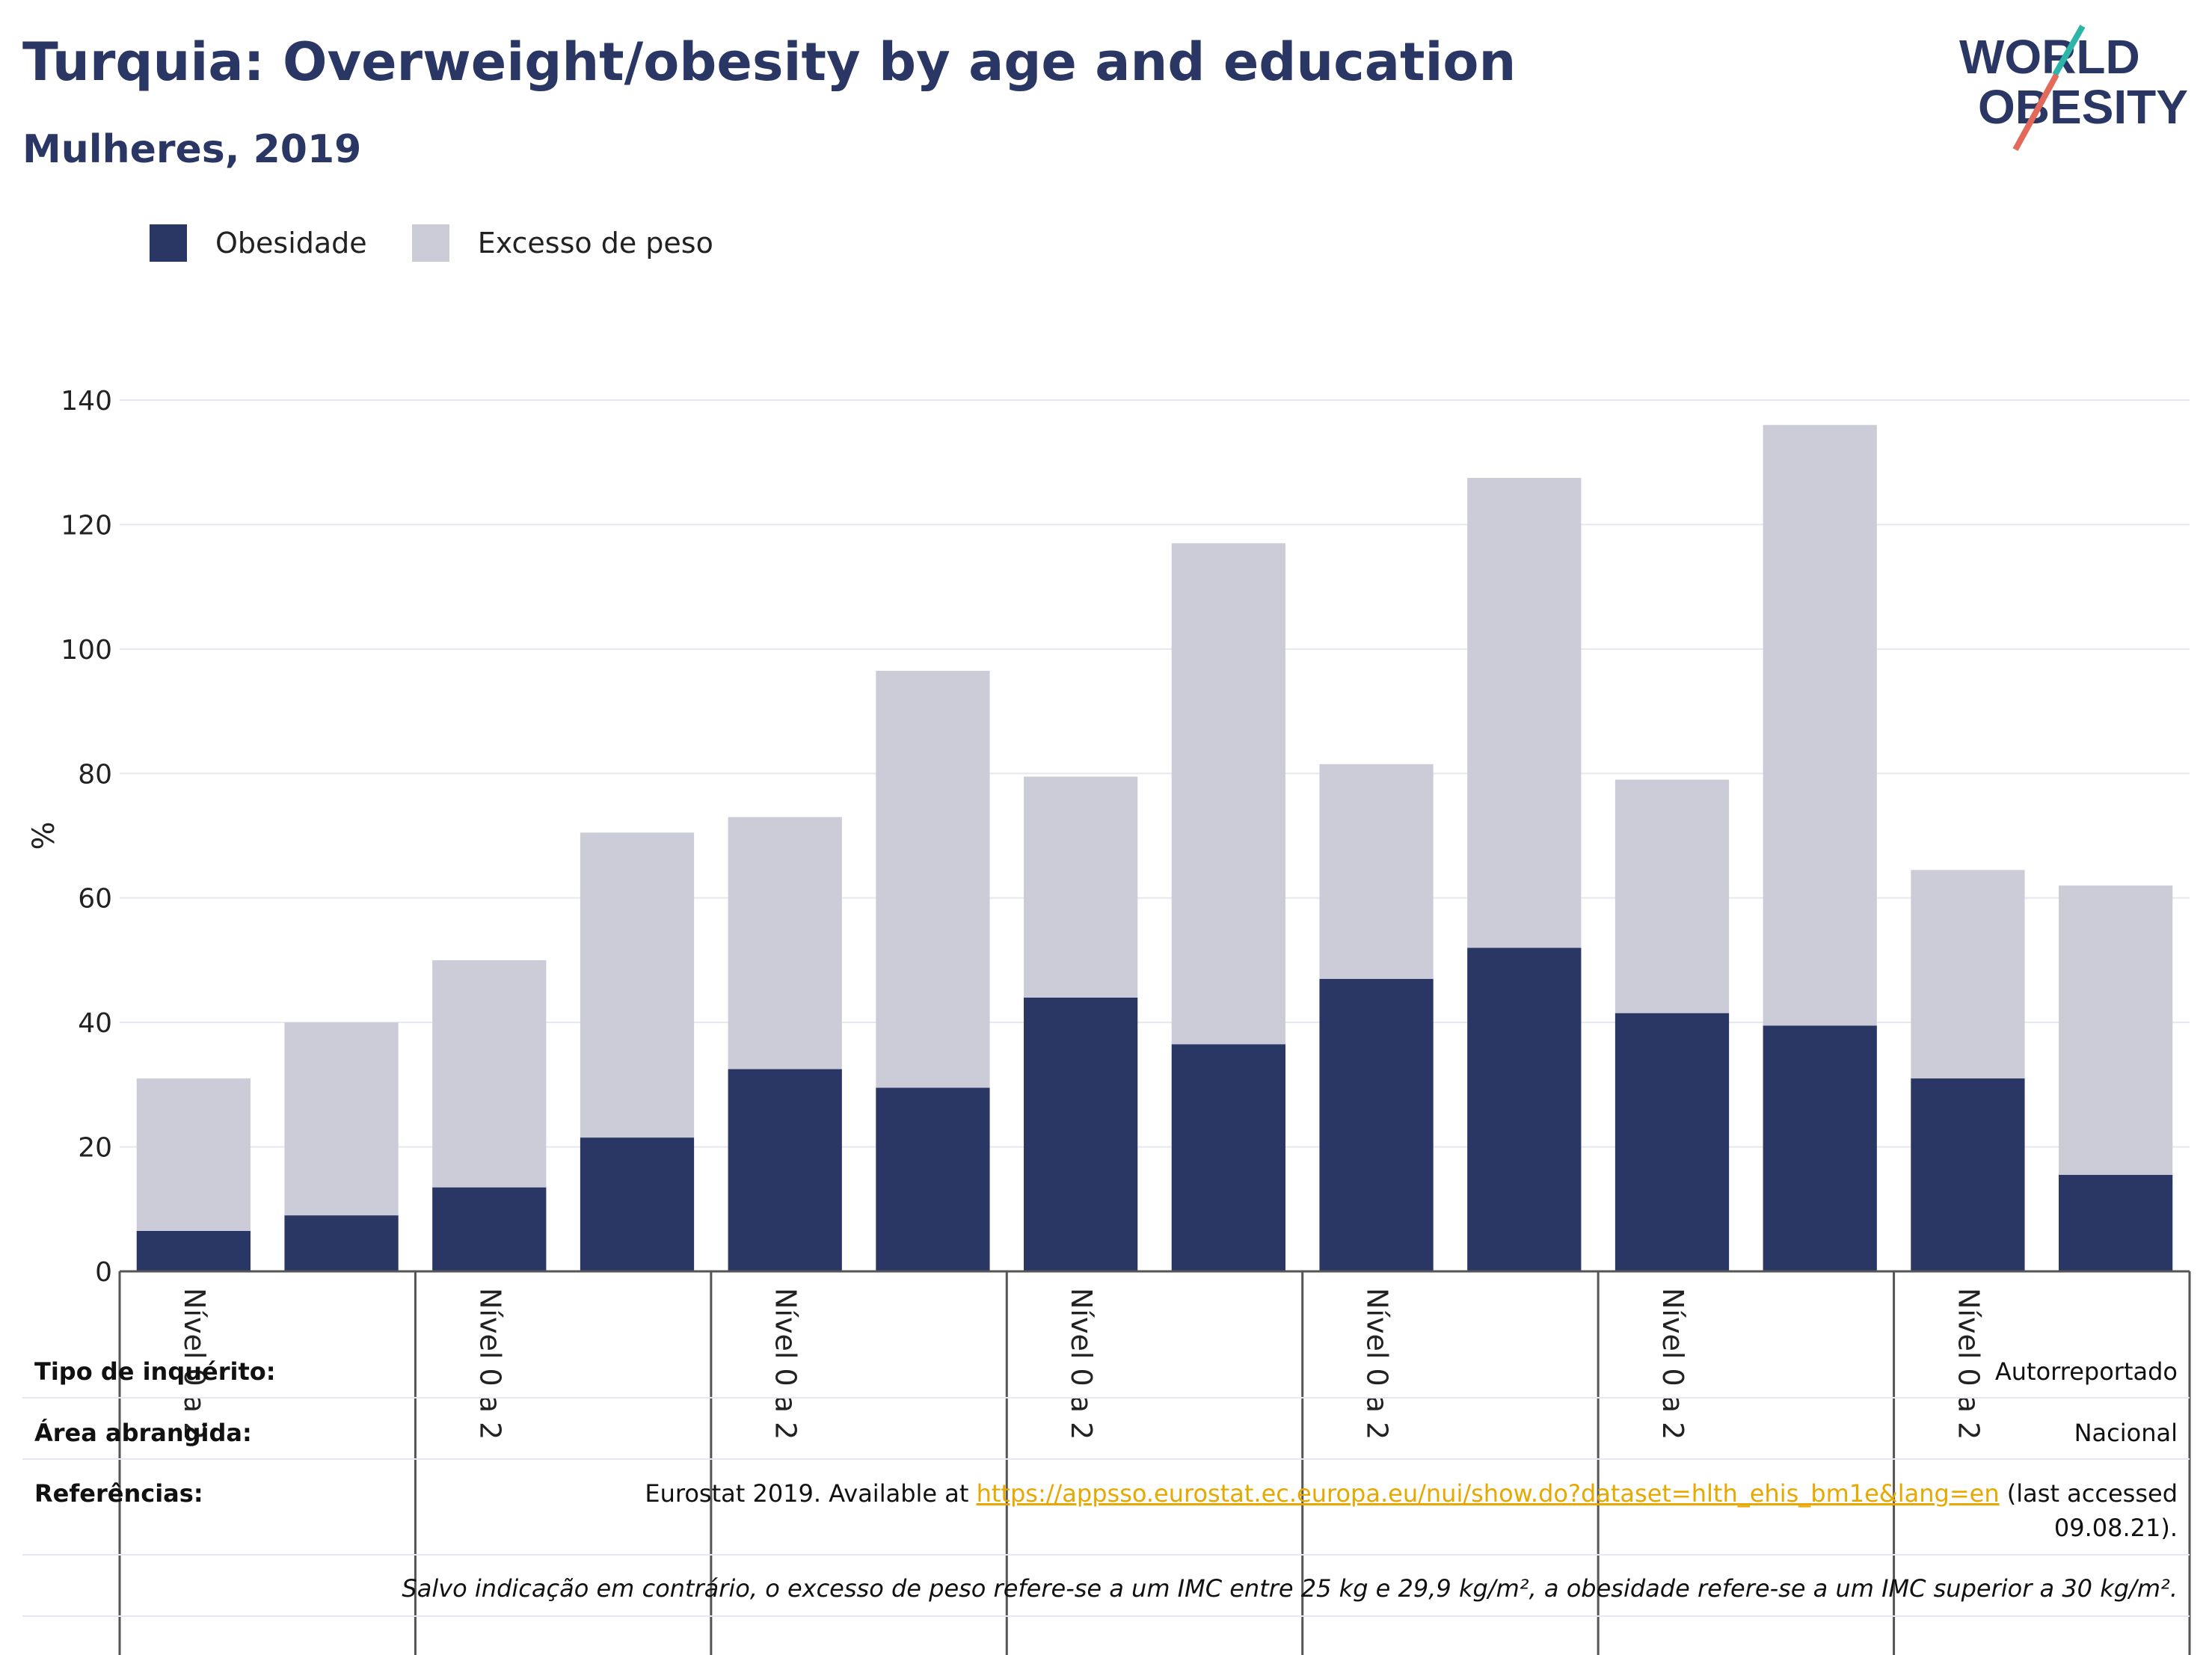 This screenshot has width=2212, height=1655. I want to click on references-date: 09.08.21)., so click(2115, 1528).